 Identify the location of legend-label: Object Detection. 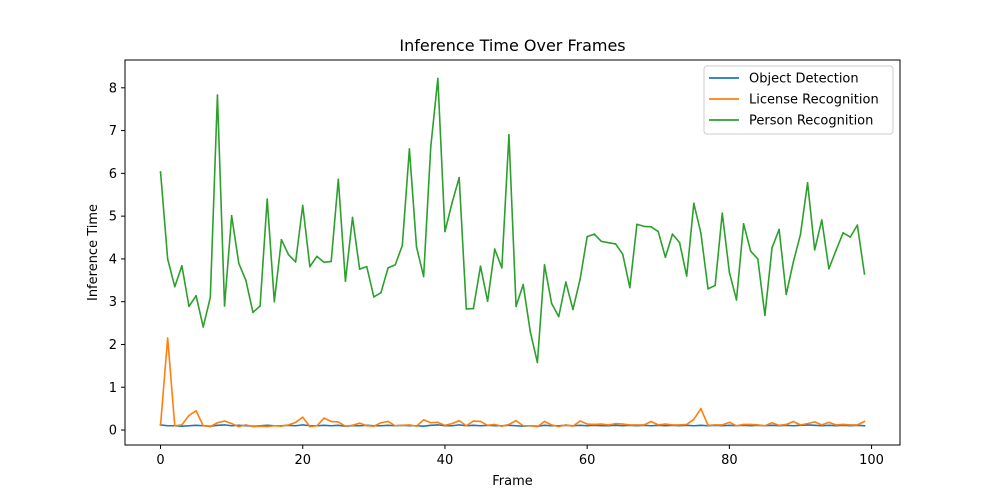
(804, 79).